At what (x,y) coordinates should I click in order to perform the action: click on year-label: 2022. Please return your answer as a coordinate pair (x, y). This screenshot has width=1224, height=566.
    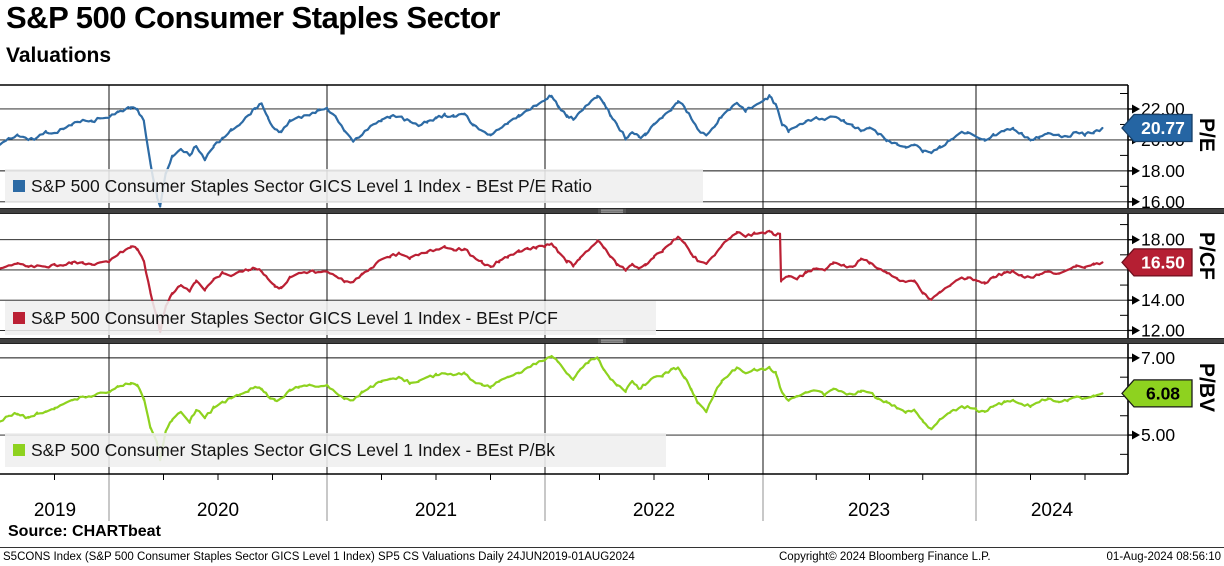
    Looking at the image, I should click on (654, 510).